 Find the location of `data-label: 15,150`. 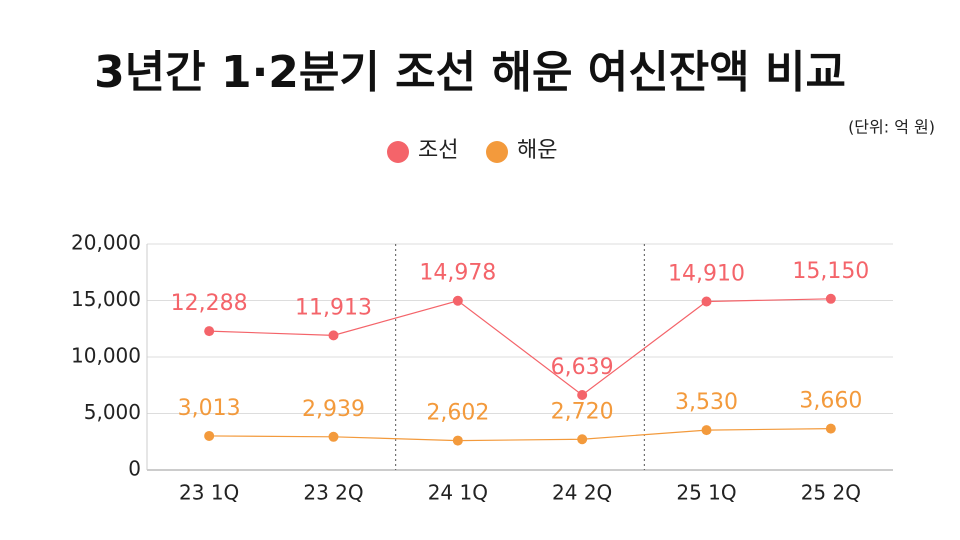

data-label: 15,150 is located at coordinates (830, 271).